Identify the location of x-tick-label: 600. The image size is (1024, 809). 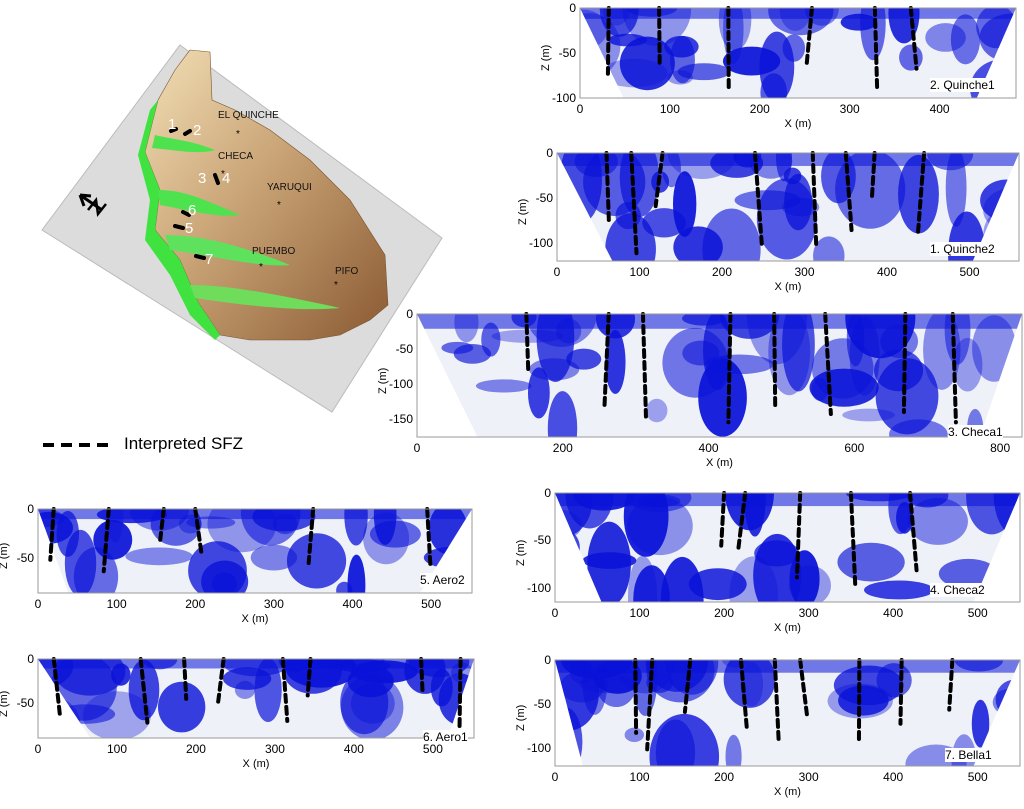
(854, 448).